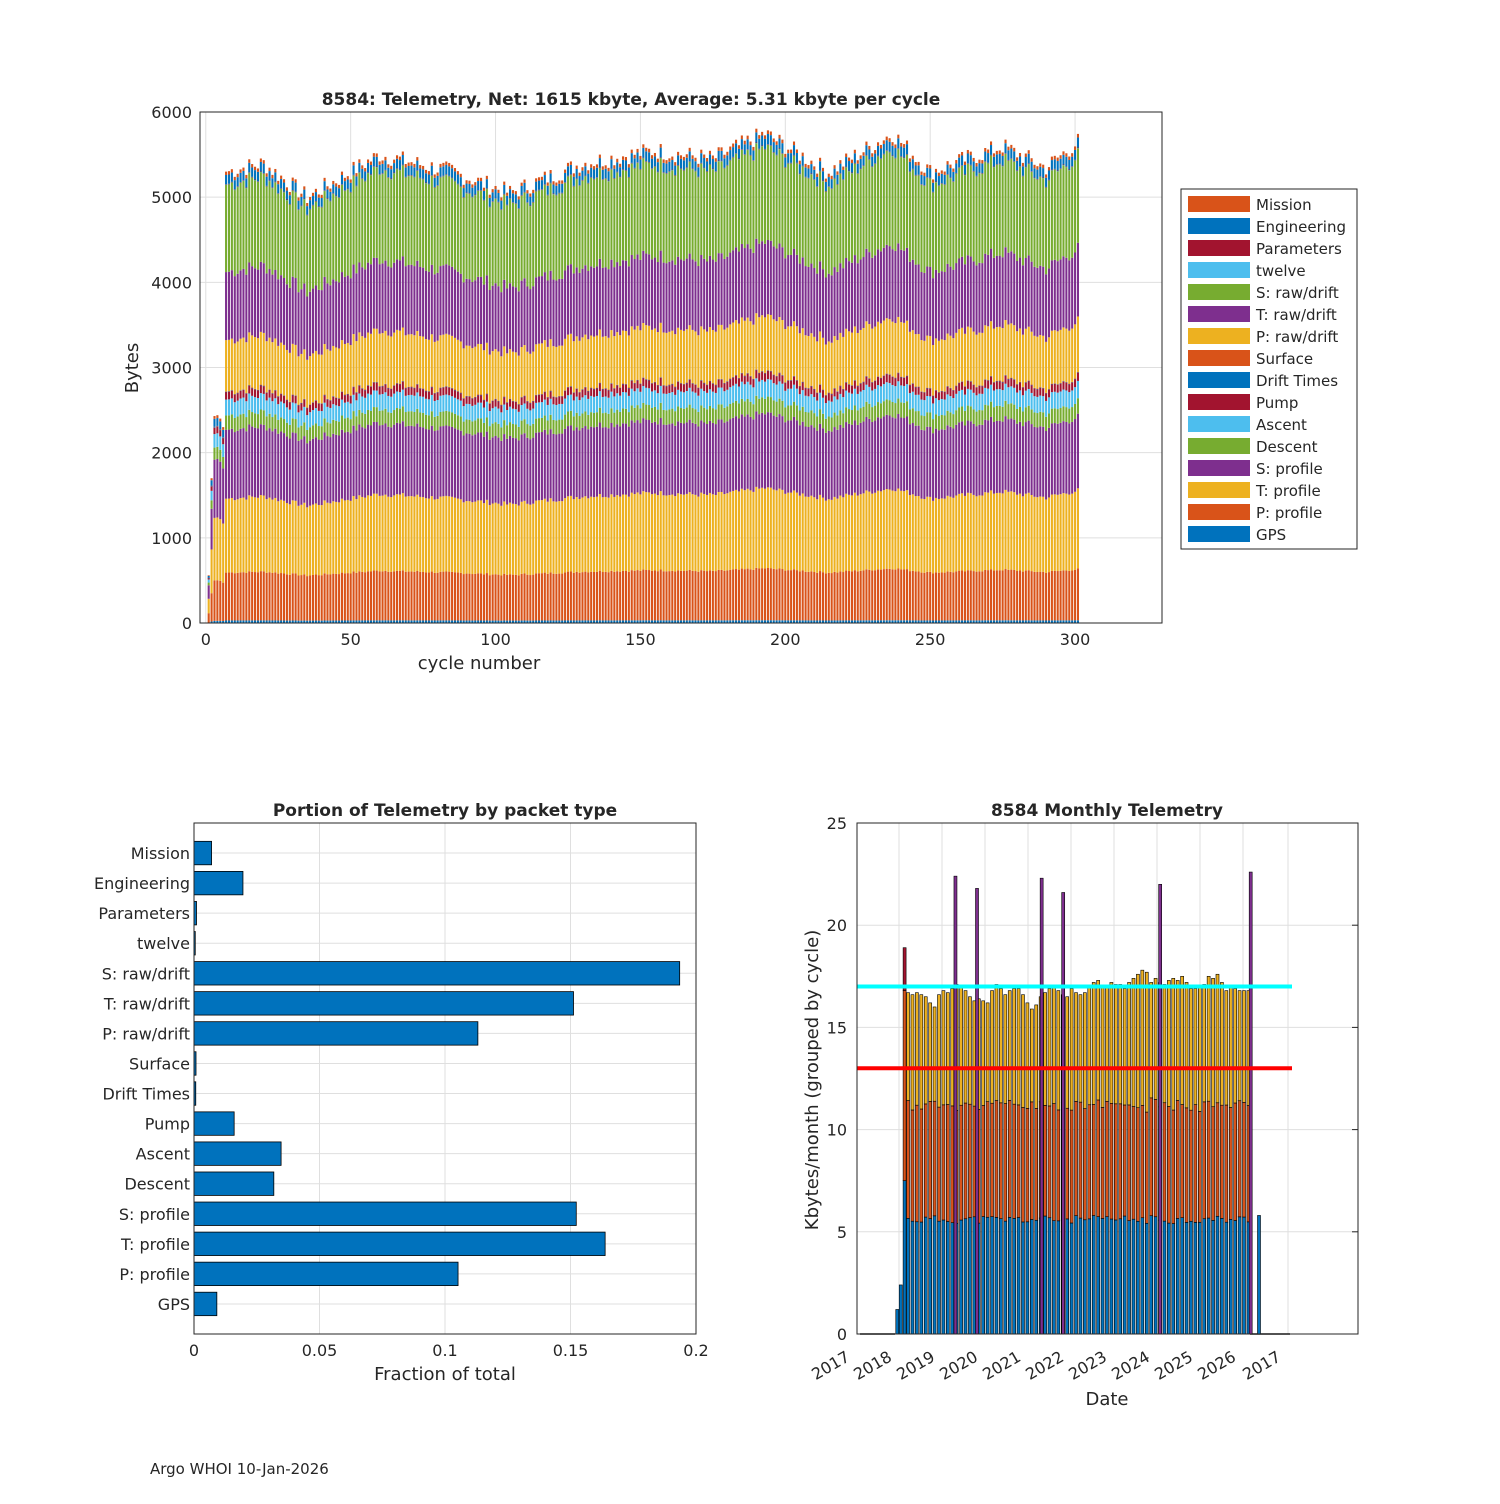  Describe the element at coordinates (1287, 447) in the screenshot. I see `legend-entry: Descent` at that location.